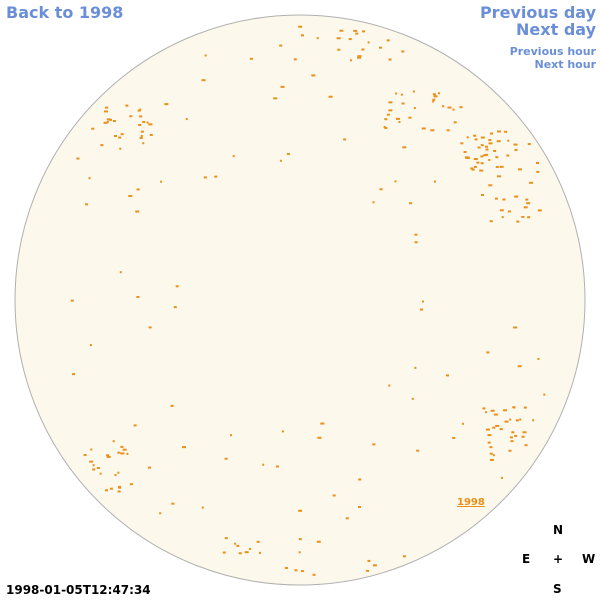 The height and width of the screenshot is (600, 600). Describe the element at coordinates (78, 590) in the screenshot. I see `timestamp: 1998-01-05T12:47:34` at that location.